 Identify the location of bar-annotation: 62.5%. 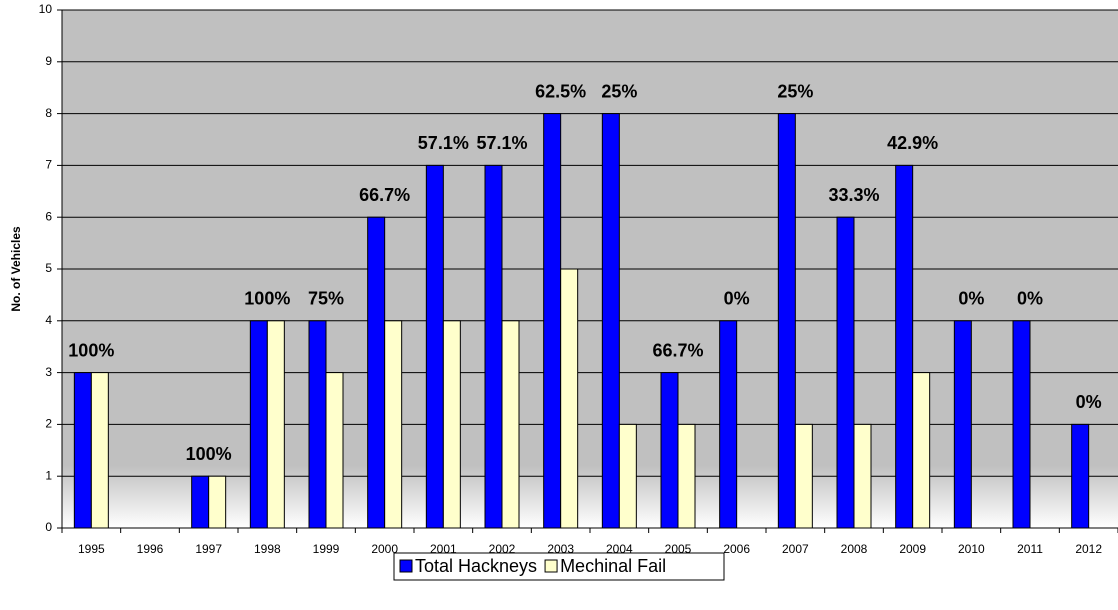
(560, 91).